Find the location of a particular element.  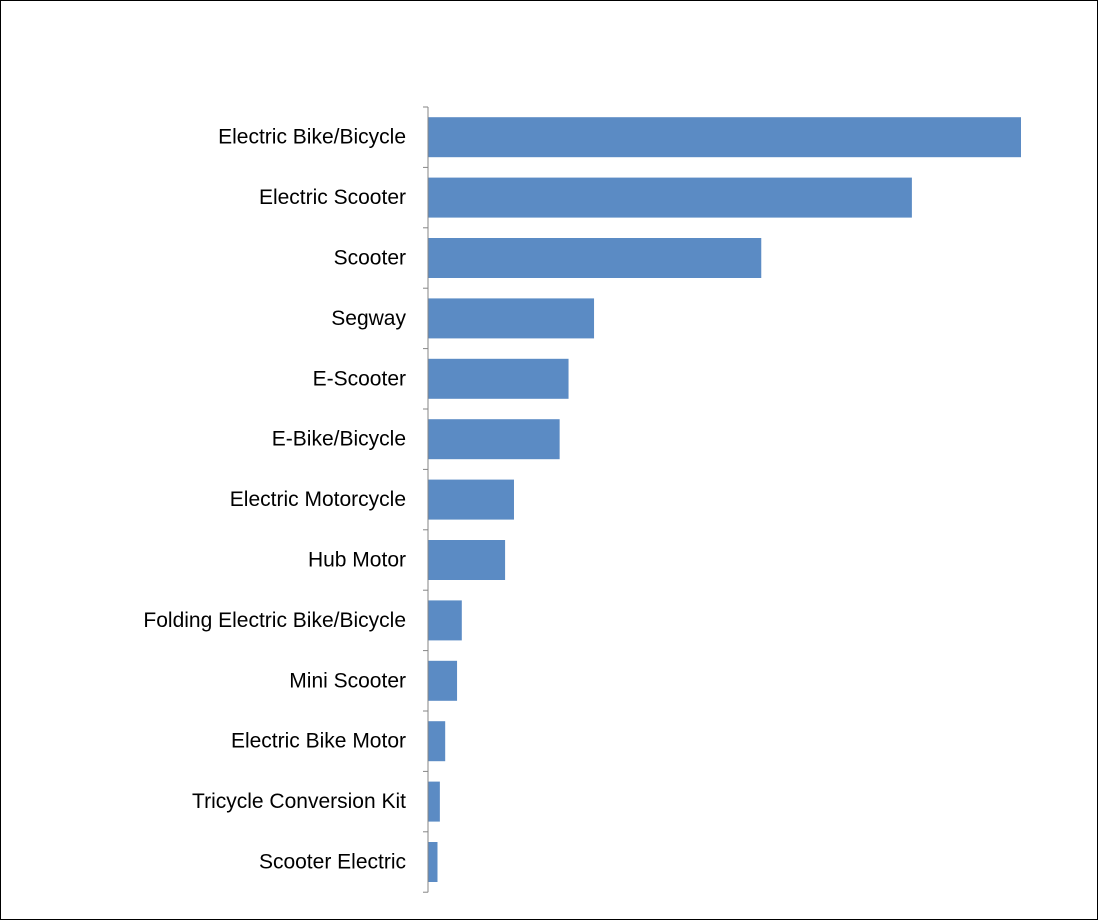

category-label: Electric Bike Motor is located at coordinates (318, 741).